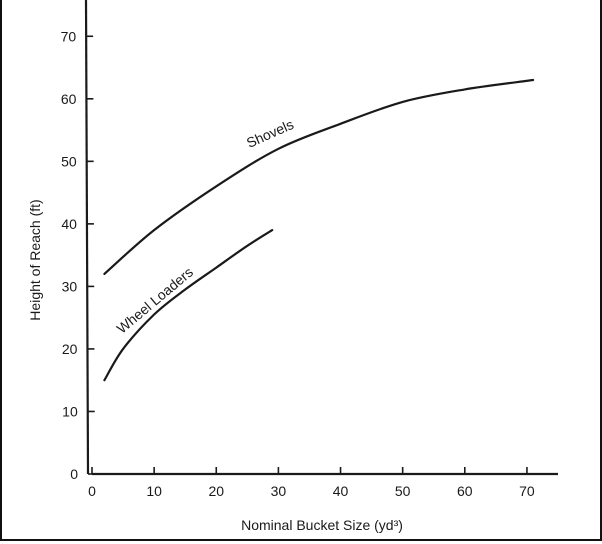  I want to click on y-tick-label: 20, so click(70, 349).